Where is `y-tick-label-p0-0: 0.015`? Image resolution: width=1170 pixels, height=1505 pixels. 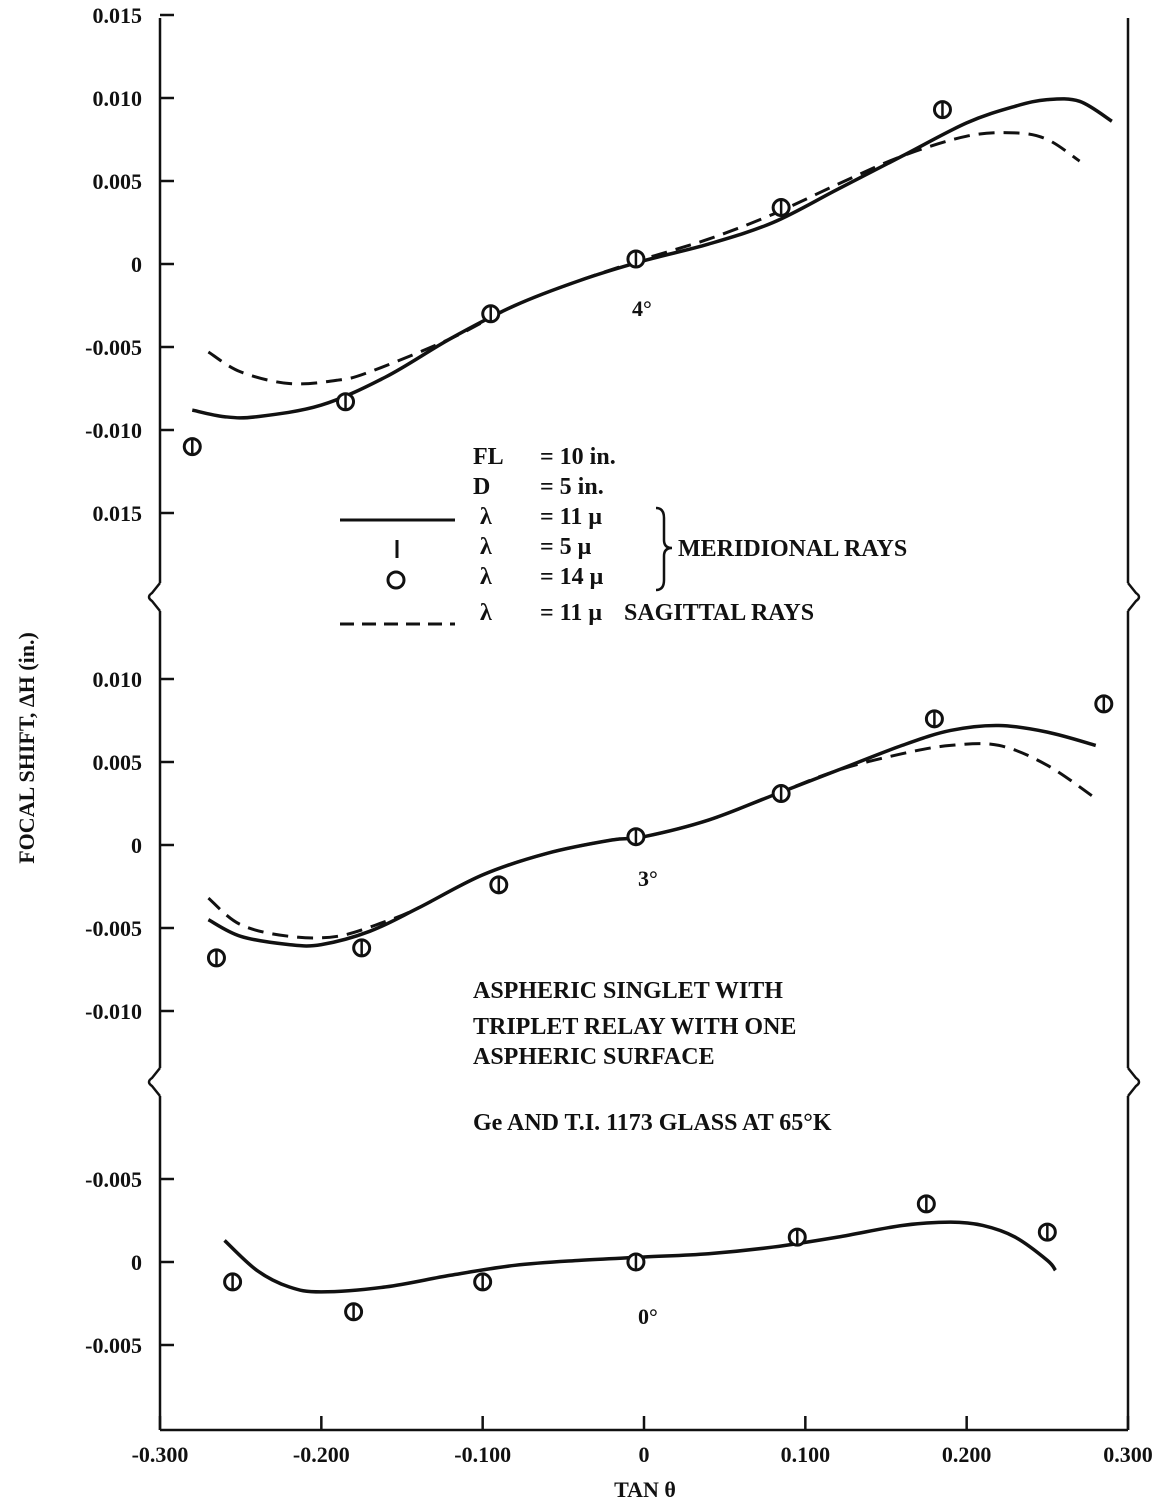 y-tick-label-p0-0: 0.015 is located at coordinates (118, 15).